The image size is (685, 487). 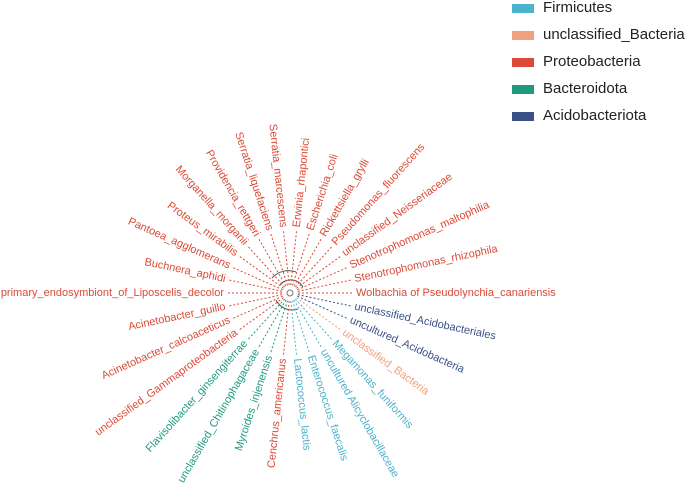 What do you see at coordinates (302, 405) in the screenshot?
I see `leaf-label: Lactococcus_lactis` at bounding box center [302, 405].